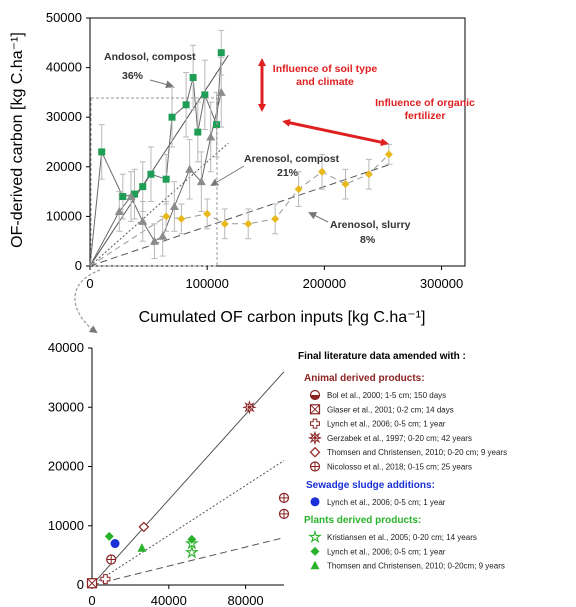 Image resolution: width=576 pixels, height=607 pixels. What do you see at coordinates (315, 565) in the screenshot?
I see `legend-triangle_filled-icon` at bounding box center [315, 565].